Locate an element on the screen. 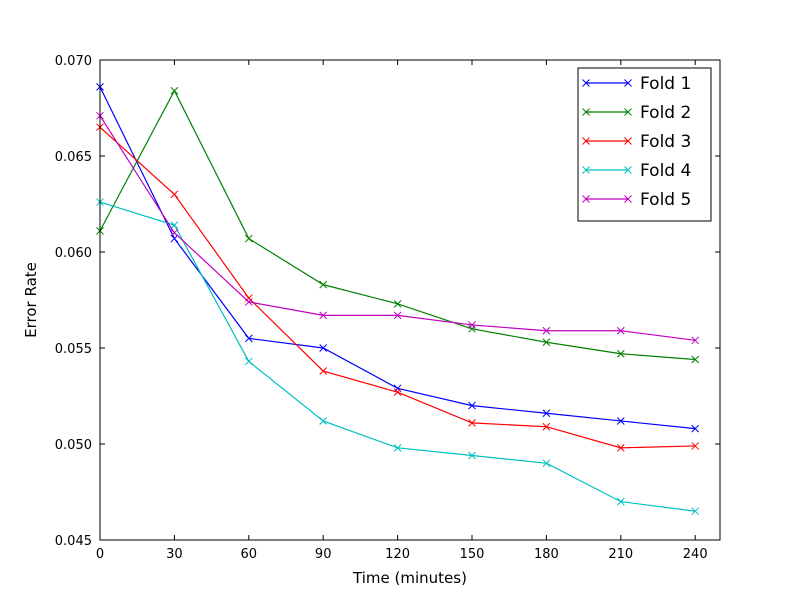 This screenshot has height=600, width=800. x-tick-label: 0 is located at coordinates (100, 554).